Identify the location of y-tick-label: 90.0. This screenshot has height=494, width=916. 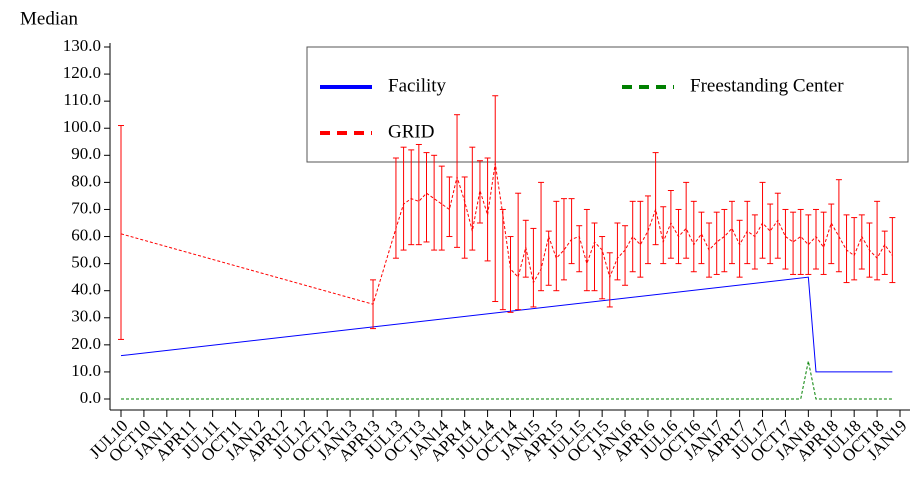
(86, 153).